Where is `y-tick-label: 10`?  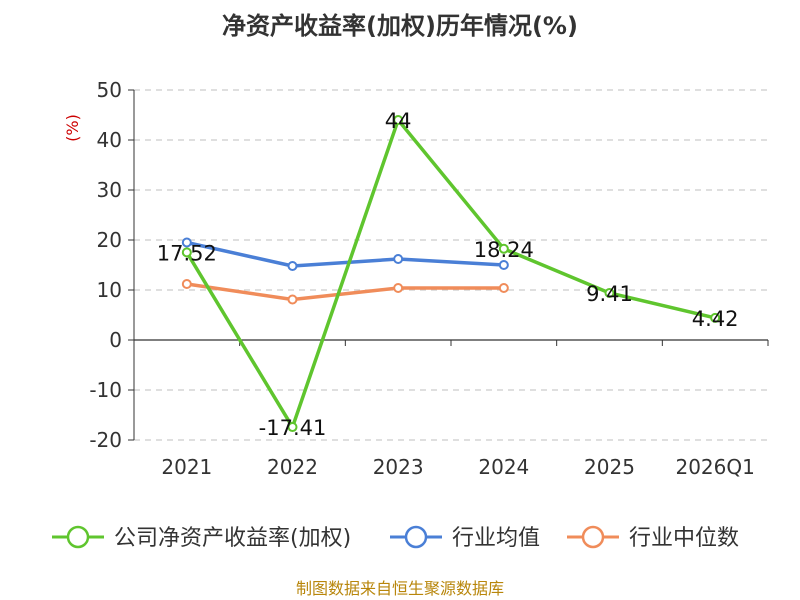 y-tick-label: 10 is located at coordinates (109, 290).